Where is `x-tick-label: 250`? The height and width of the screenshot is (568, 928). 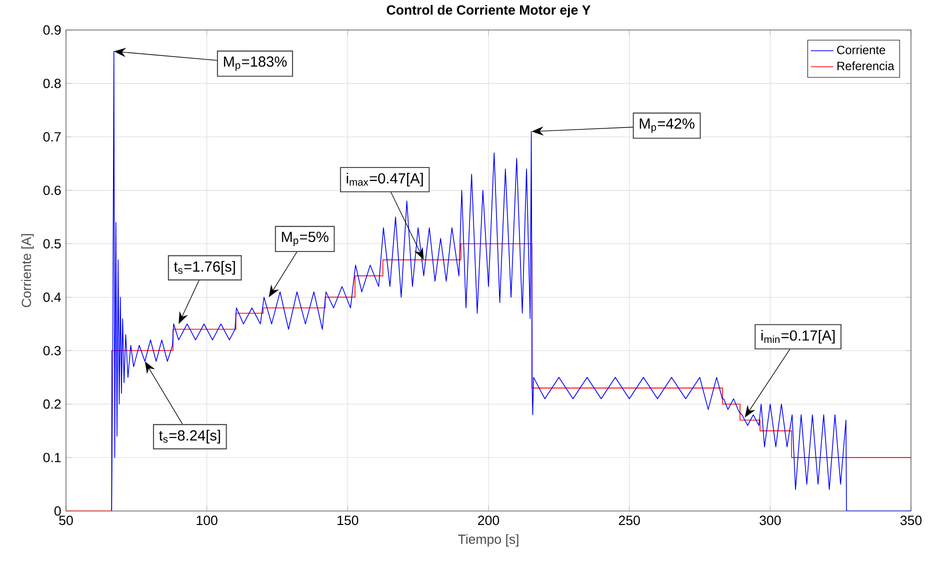 x-tick-label: 250 is located at coordinates (629, 521).